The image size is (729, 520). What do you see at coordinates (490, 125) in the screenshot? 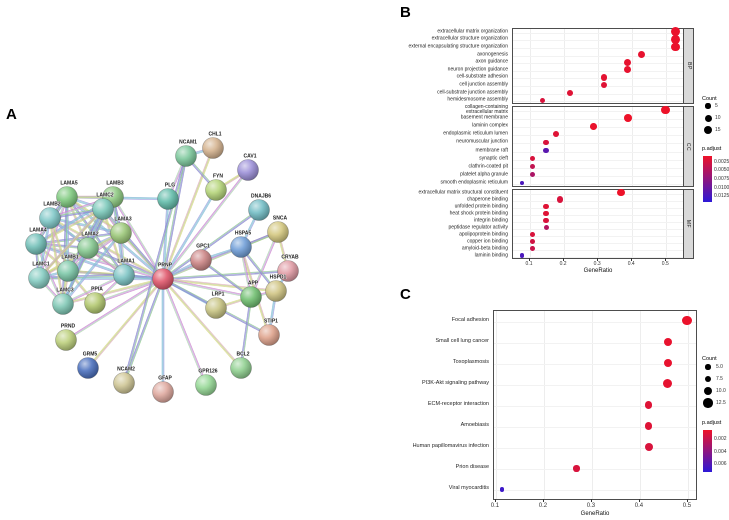
I see `term-label: laminin complex` at bounding box center [490, 125].